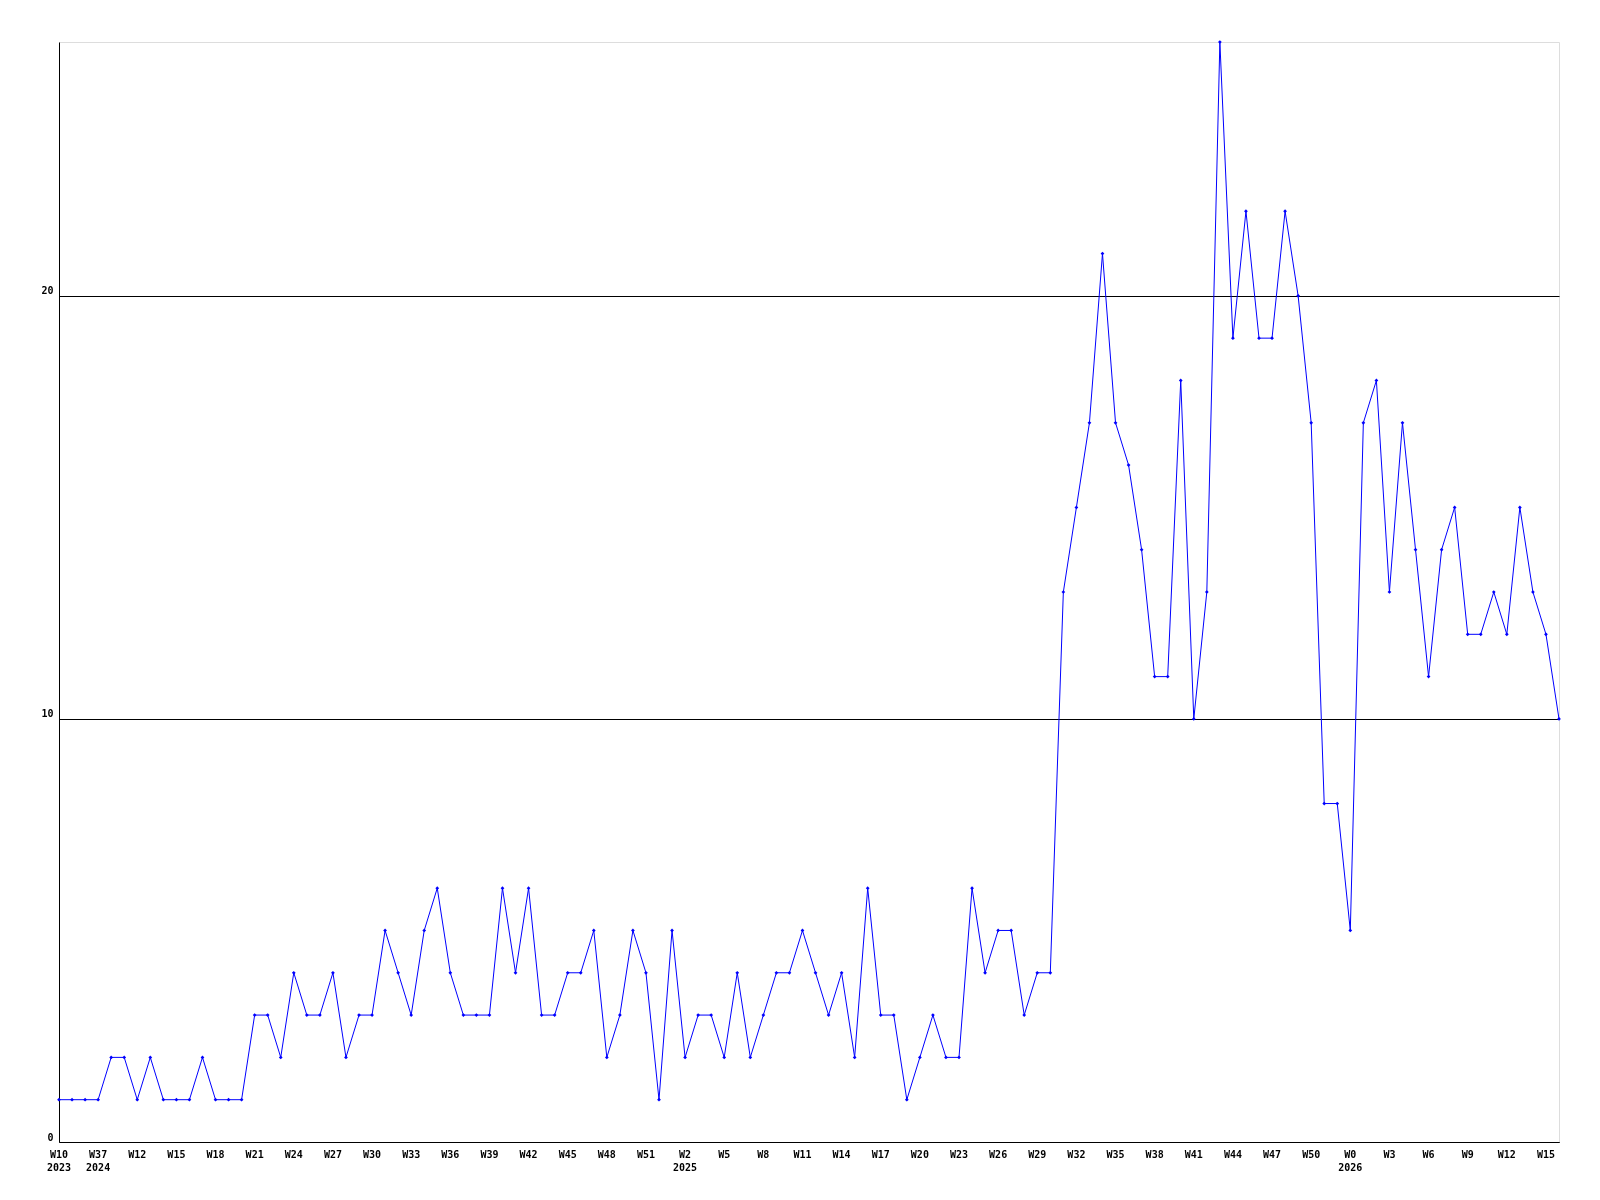 This screenshot has width=1600, height=1200. Describe the element at coordinates (1115, 1154) in the screenshot. I see `x-tick-label: W35` at that location.